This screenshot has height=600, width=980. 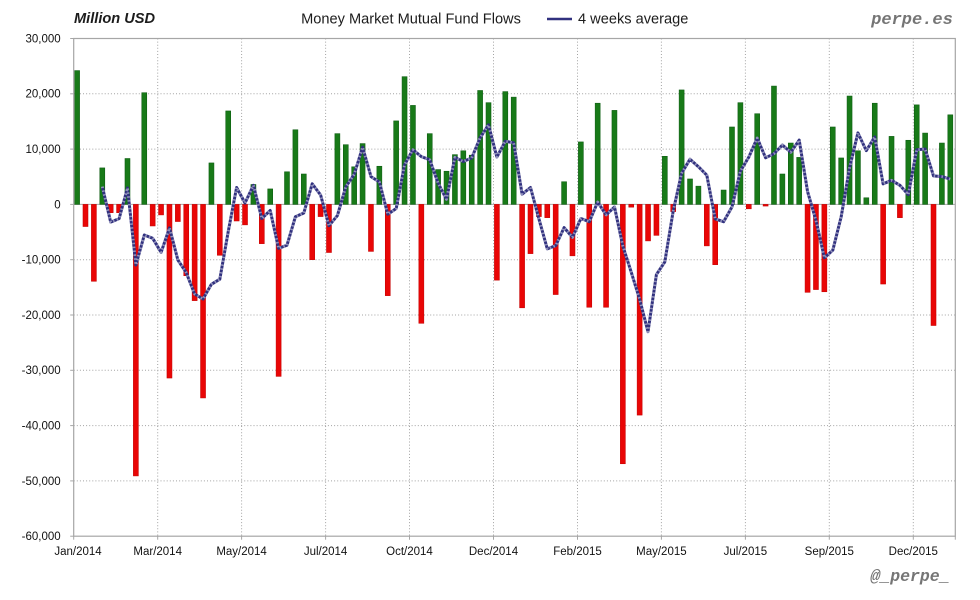 What do you see at coordinates (157, 552) in the screenshot?
I see `svg-text: Mar/2014` at bounding box center [157, 552].